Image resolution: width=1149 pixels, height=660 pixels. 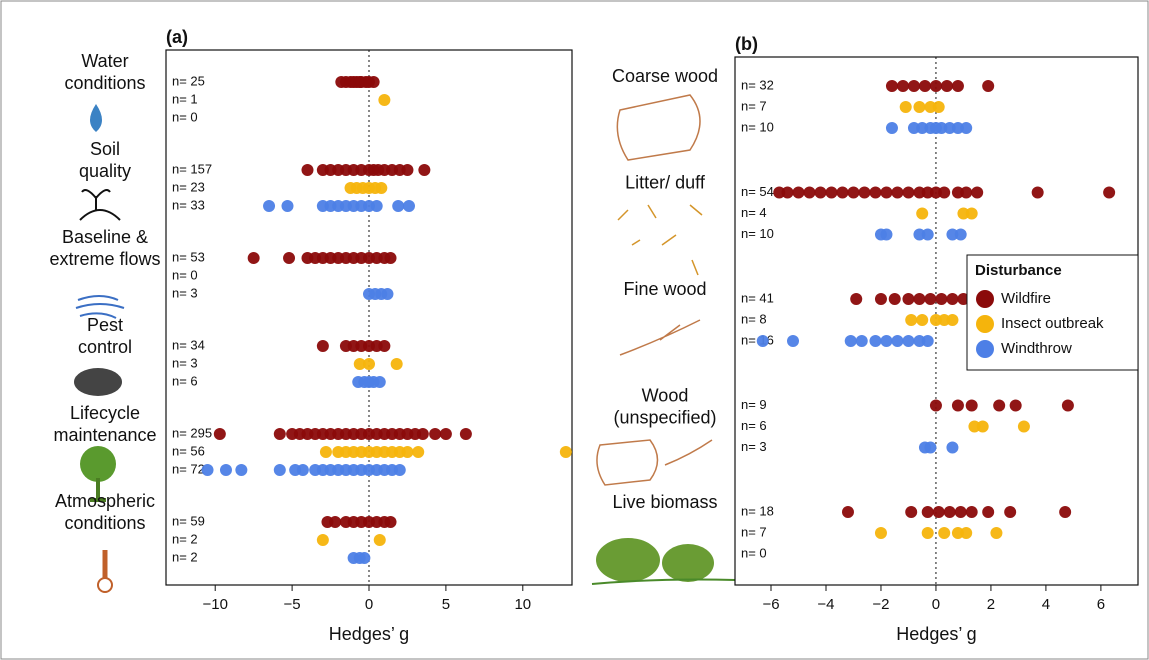 I want to click on beetle-icon, so click(x=98, y=382).